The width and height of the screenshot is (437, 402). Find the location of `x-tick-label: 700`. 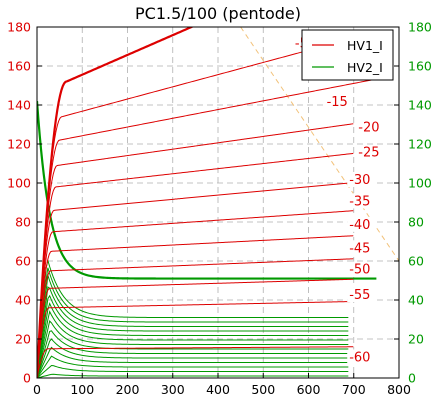

x-tick-label: 700 is located at coordinates (354, 389).